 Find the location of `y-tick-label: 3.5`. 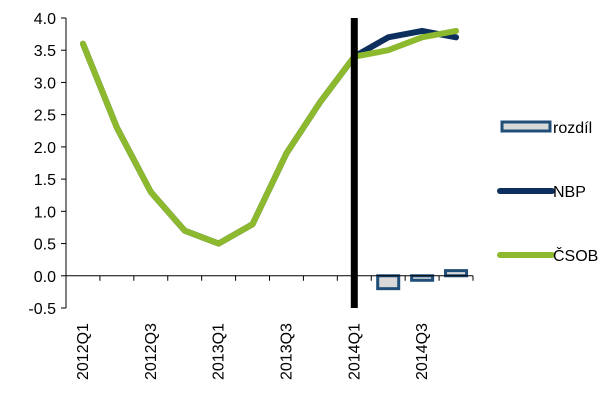

y-tick-label: 3.5 is located at coordinates (45, 51).